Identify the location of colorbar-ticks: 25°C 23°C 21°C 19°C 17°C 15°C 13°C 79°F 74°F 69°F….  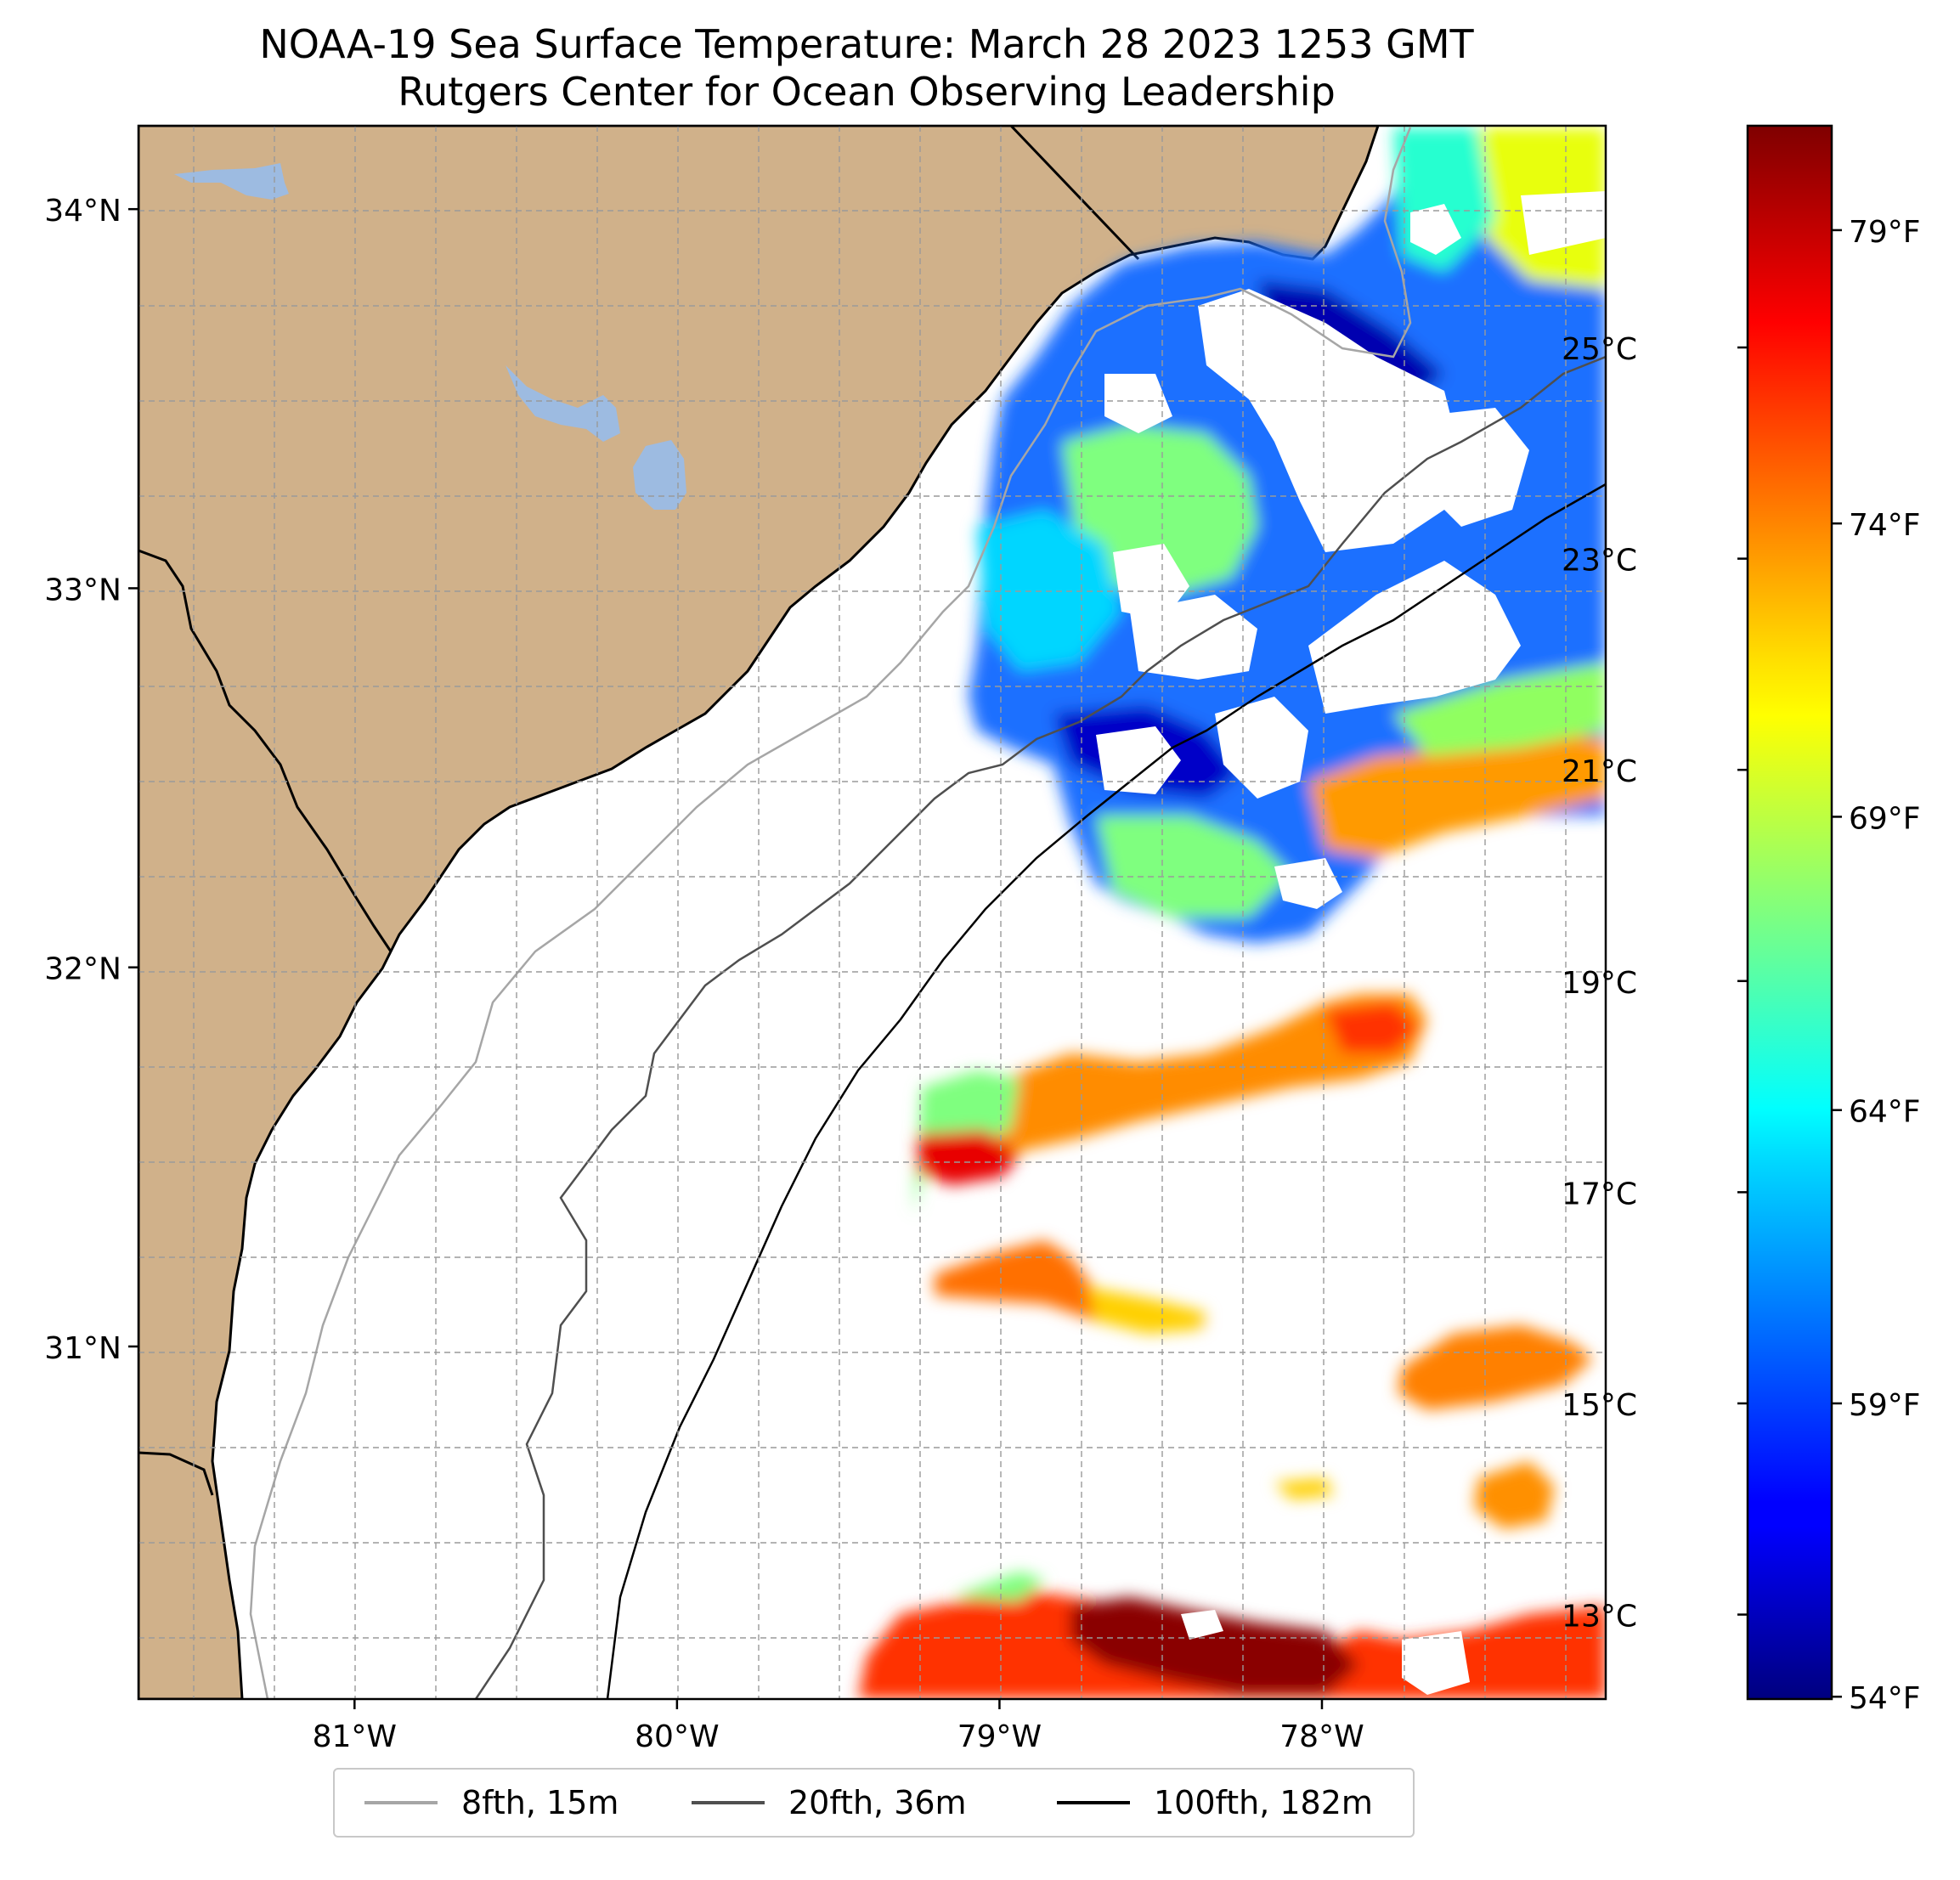
(1741, 966).